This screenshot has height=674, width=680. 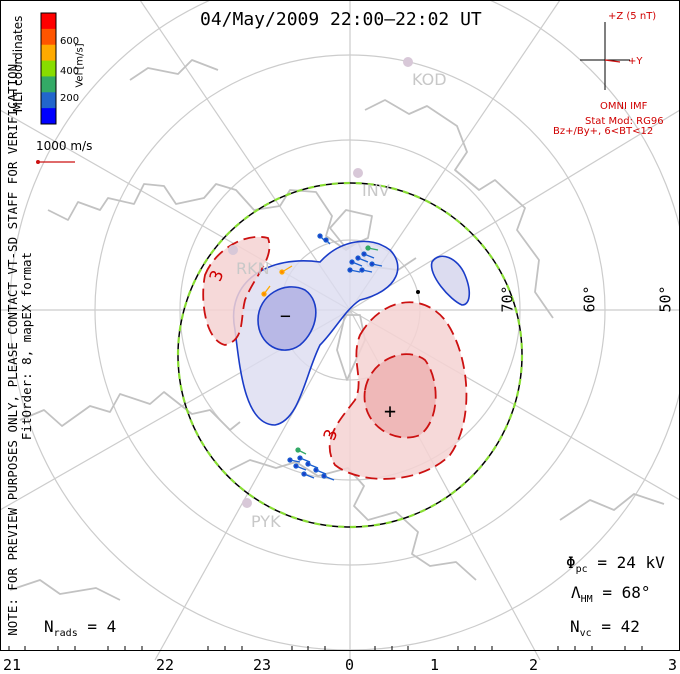 What do you see at coordinates (534, 665) in the screenshot?
I see `mlt-label-2: 2` at bounding box center [534, 665].